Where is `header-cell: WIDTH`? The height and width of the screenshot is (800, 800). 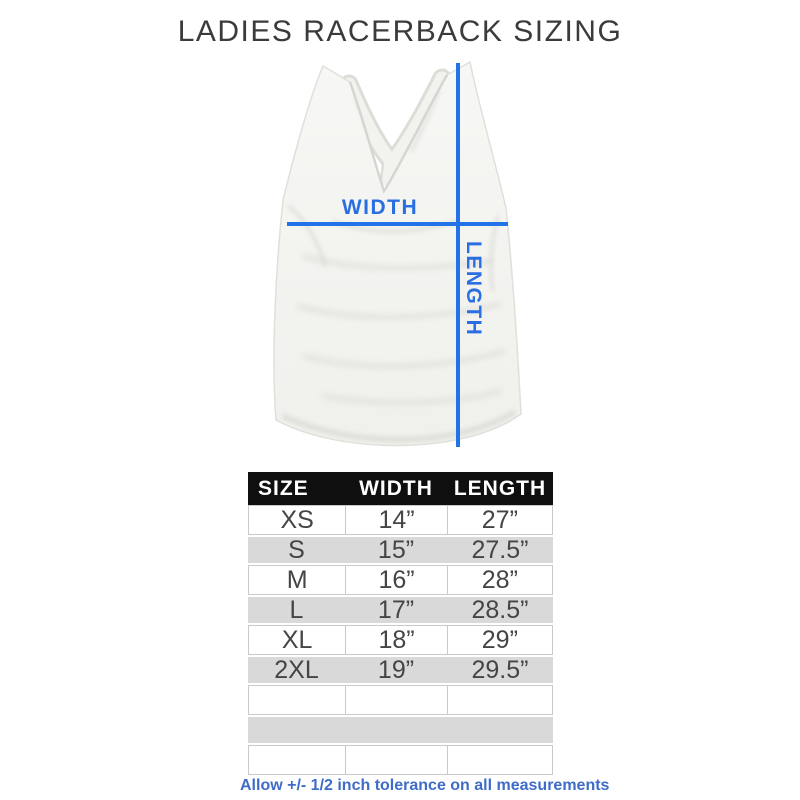
header-cell: WIDTH is located at coordinates (396, 488).